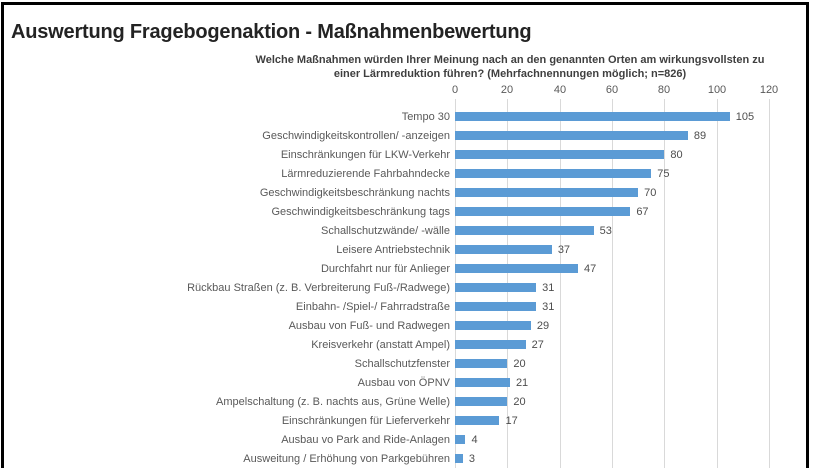 Image resolution: width=820 pixels, height=468 pixels. I want to click on bar-track: 4, so click(625, 439).